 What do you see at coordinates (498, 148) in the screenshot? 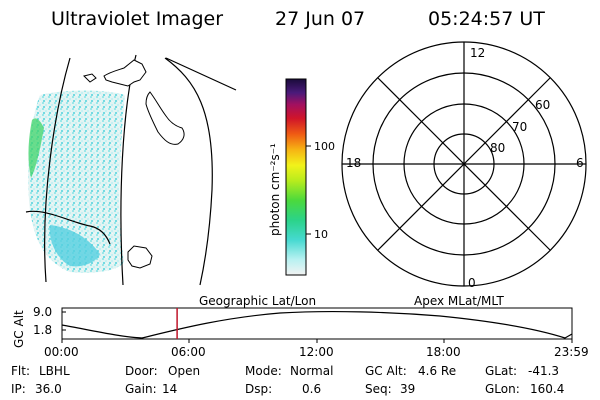
I see `lat-label-80: 80` at bounding box center [498, 148].